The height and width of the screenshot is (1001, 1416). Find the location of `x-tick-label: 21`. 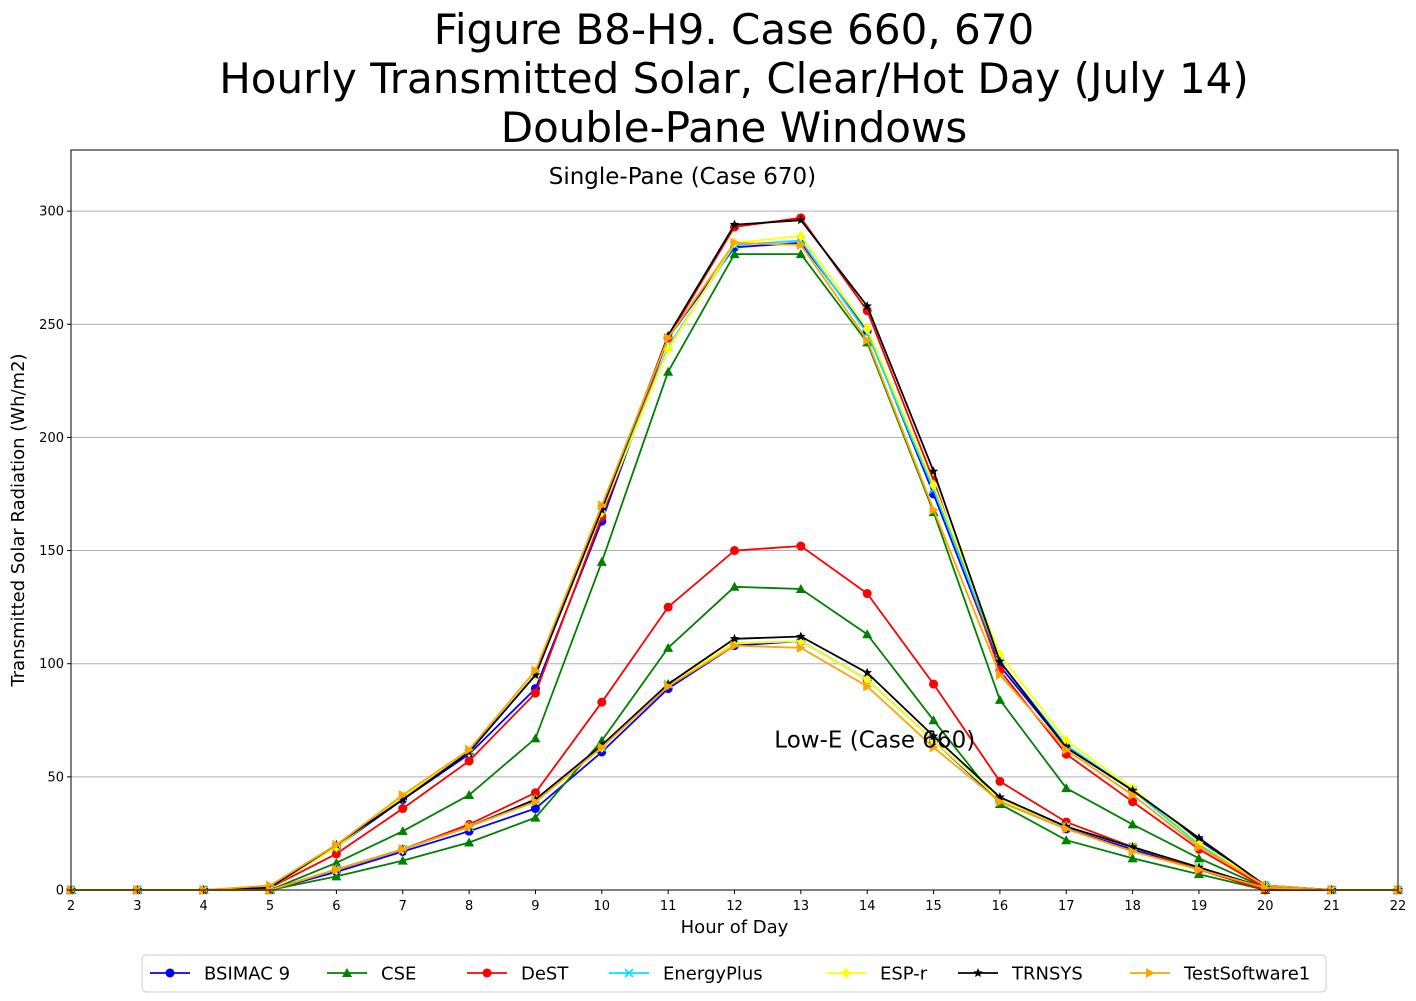

x-tick-label: 21 is located at coordinates (1331, 906).